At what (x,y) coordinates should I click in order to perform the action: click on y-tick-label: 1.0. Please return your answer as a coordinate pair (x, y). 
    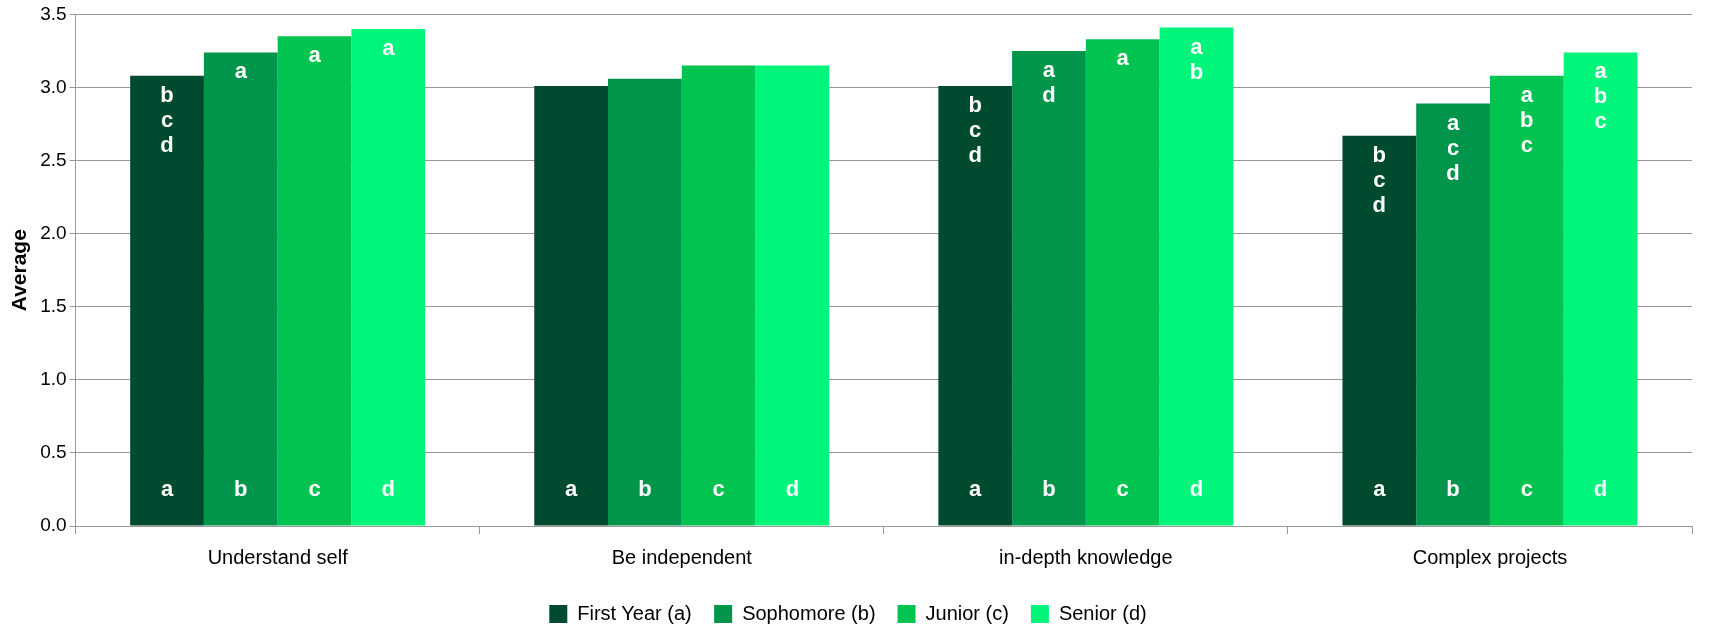
    Looking at the image, I should click on (53, 379).